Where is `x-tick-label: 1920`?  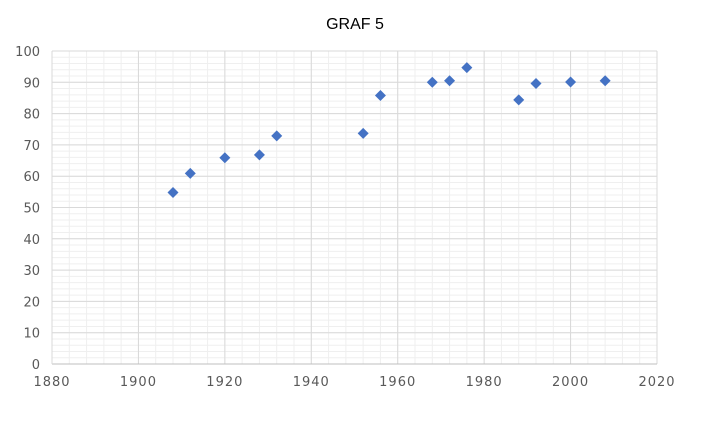 x-tick-label: 1920 is located at coordinates (224, 382).